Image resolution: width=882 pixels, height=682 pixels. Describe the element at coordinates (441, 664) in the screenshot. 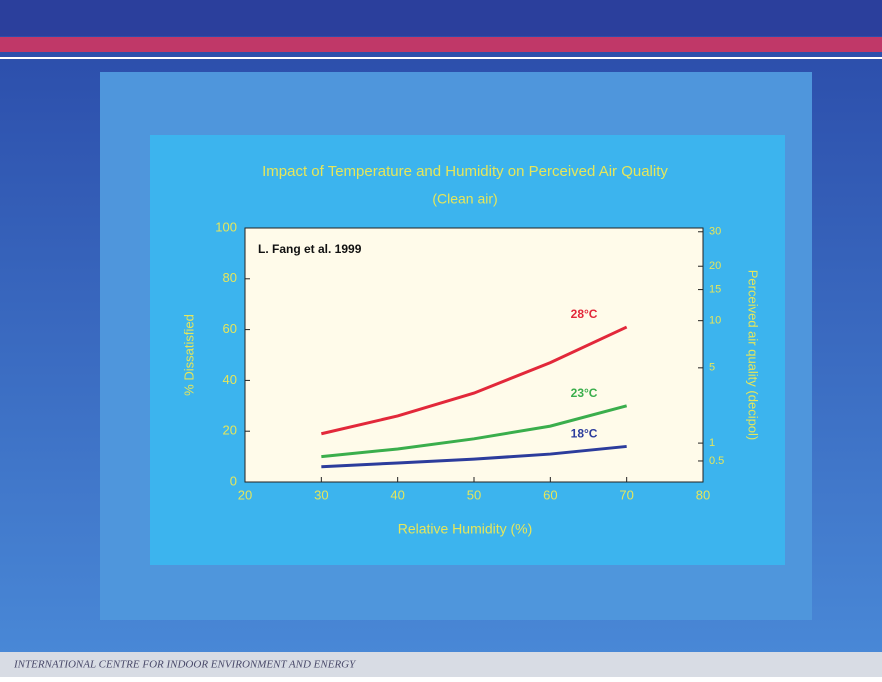

I see `footer-bar` at that location.